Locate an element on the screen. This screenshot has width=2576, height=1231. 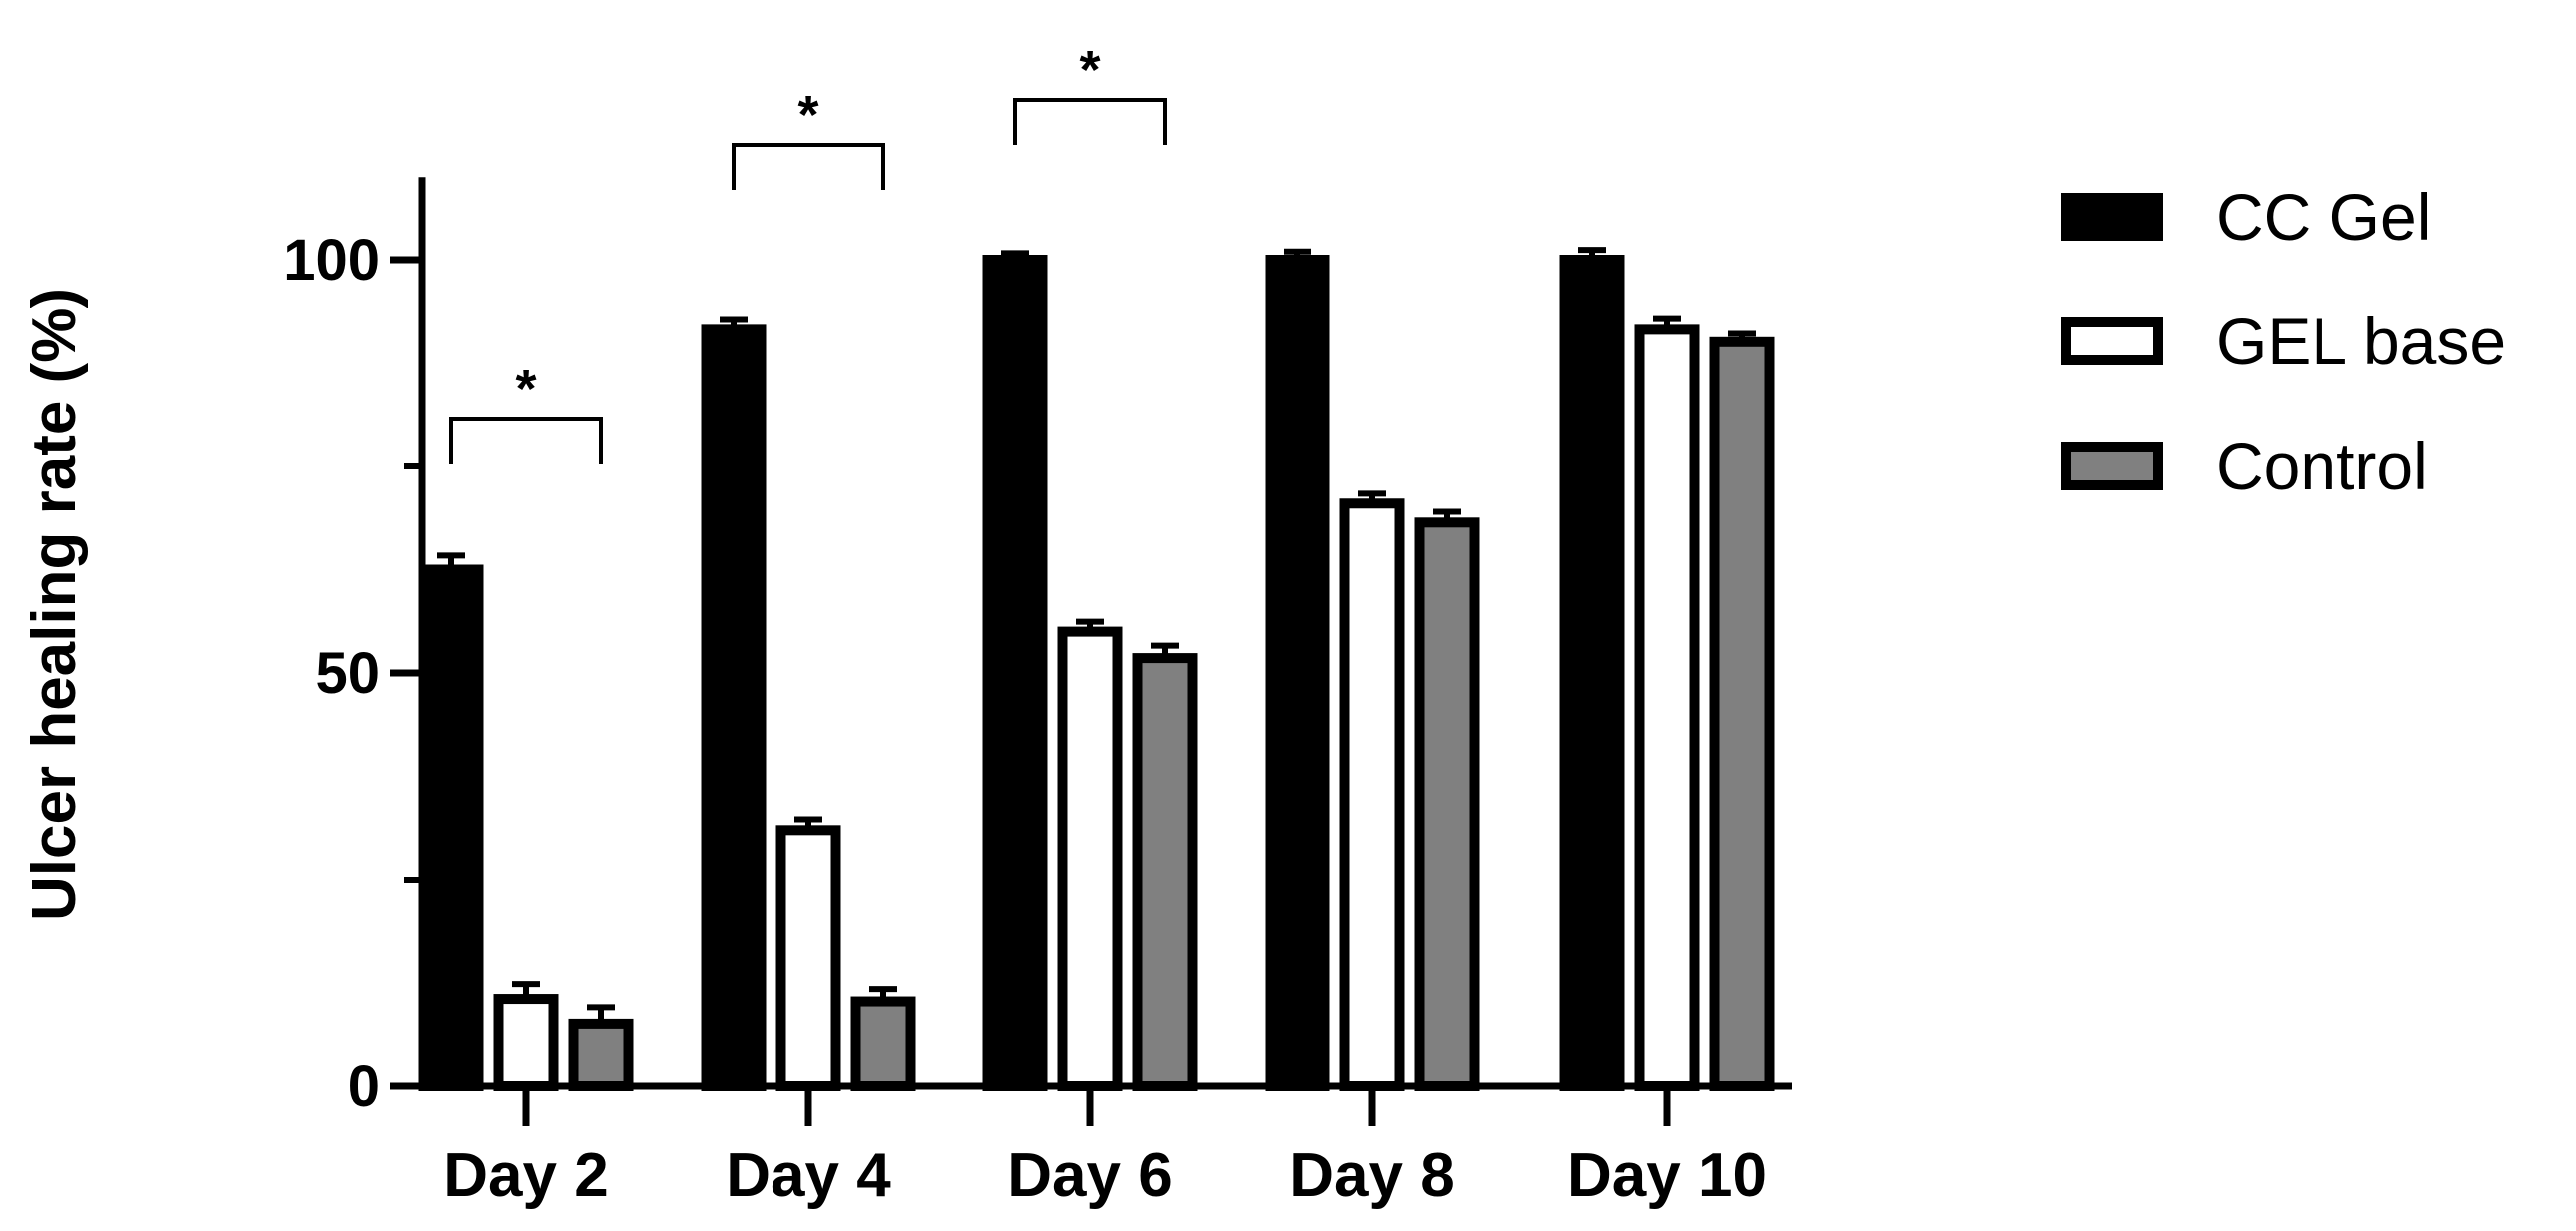
legend: CC Gel GEL base Control is located at coordinates (2284, 341).